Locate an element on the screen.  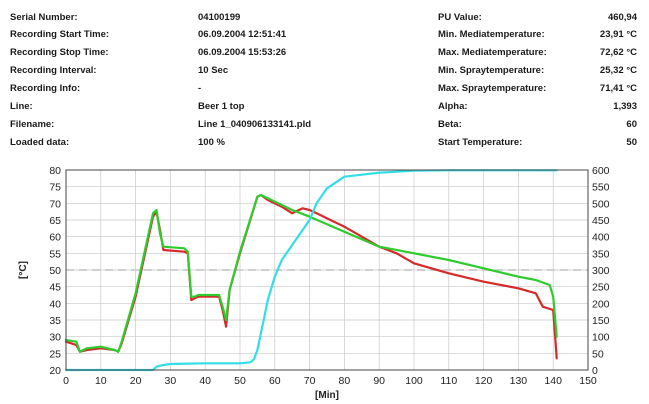
x-axis-label: [Min] is located at coordinates (327, 395).